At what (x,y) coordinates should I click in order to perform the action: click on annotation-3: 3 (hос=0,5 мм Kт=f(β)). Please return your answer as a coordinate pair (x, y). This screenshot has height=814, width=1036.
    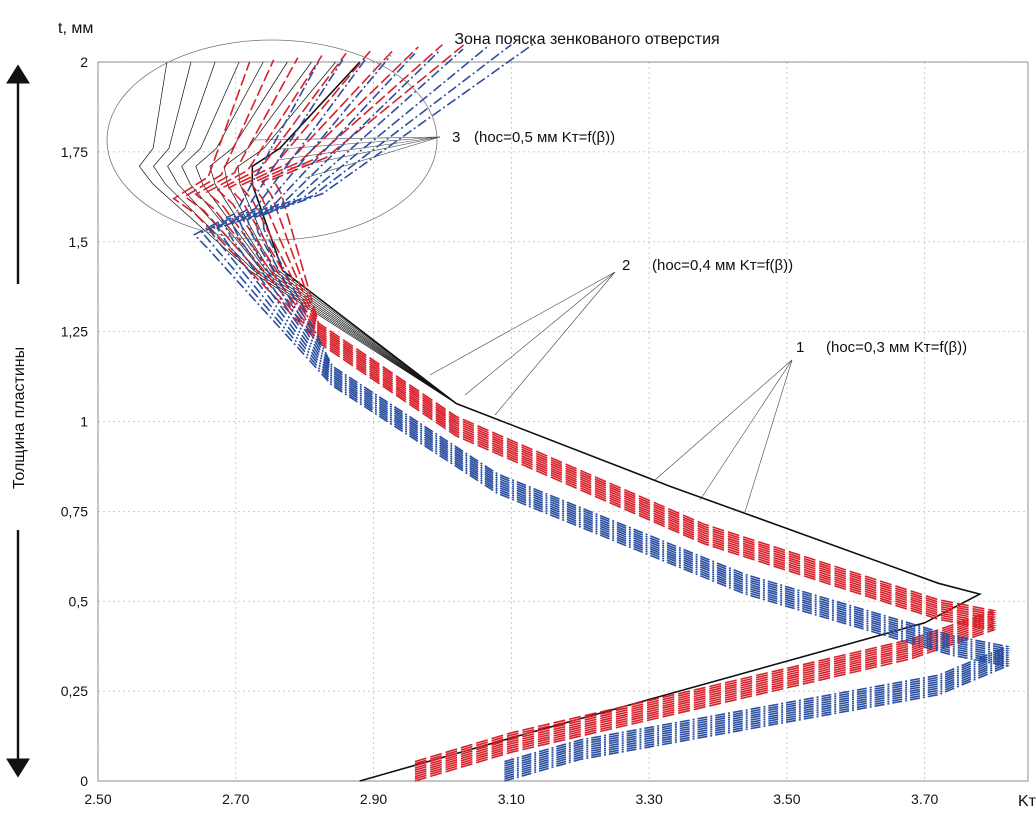
    Looking at the image, I should click on (533, 137).